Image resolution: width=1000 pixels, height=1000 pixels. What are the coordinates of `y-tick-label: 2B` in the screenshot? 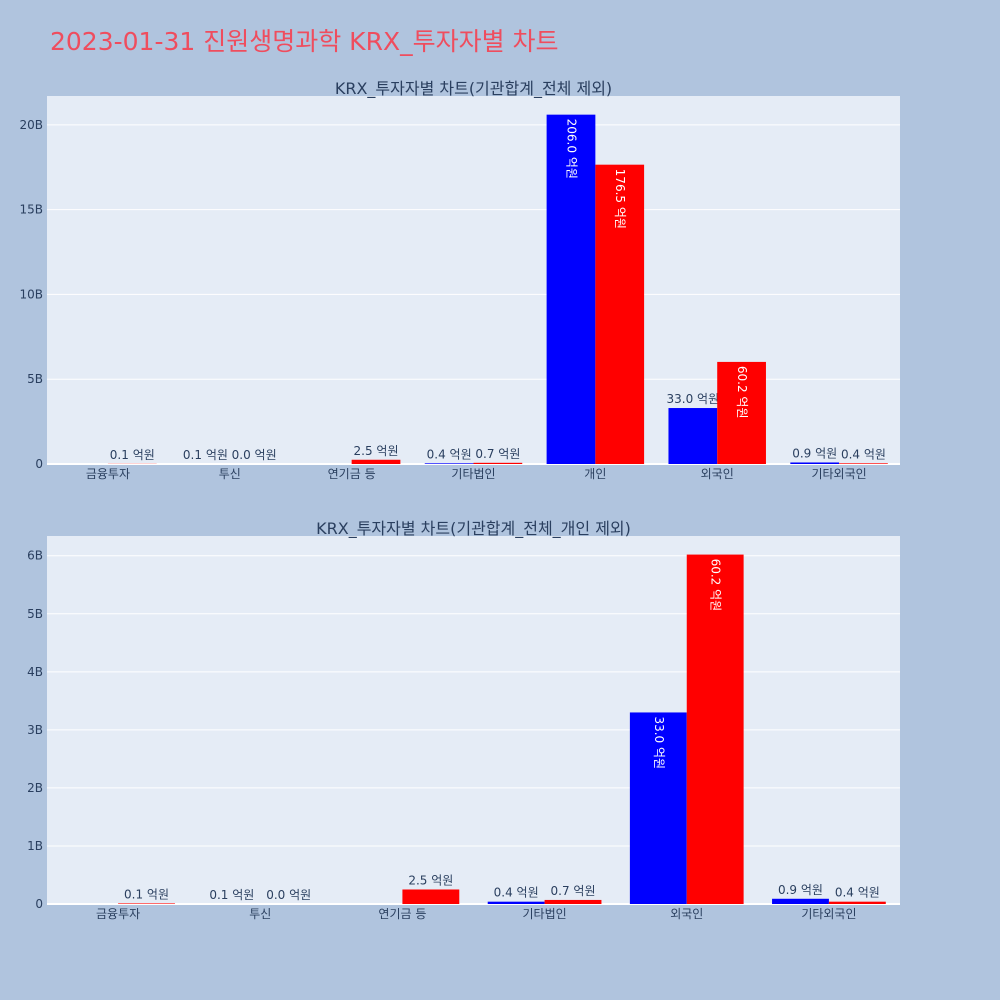 It's located at (35, 788).